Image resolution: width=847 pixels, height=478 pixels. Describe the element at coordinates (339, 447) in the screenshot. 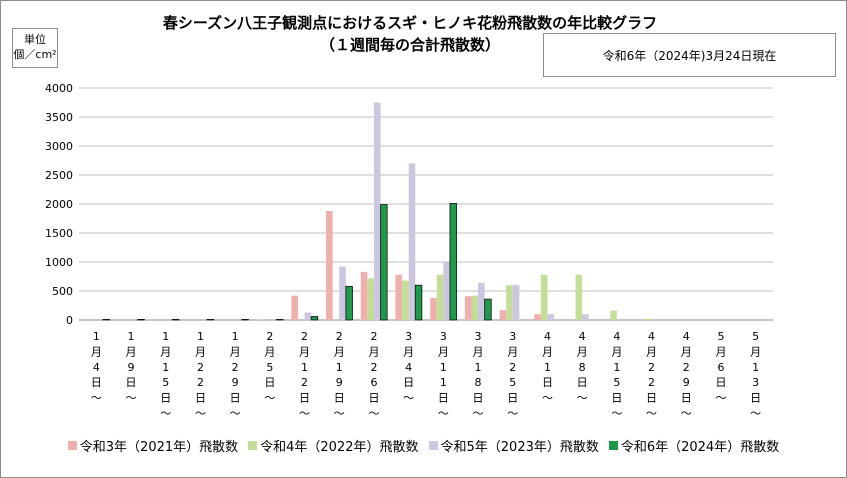

I see `legend-label-2022: 令和4年（2022年）飛散数` at that location.